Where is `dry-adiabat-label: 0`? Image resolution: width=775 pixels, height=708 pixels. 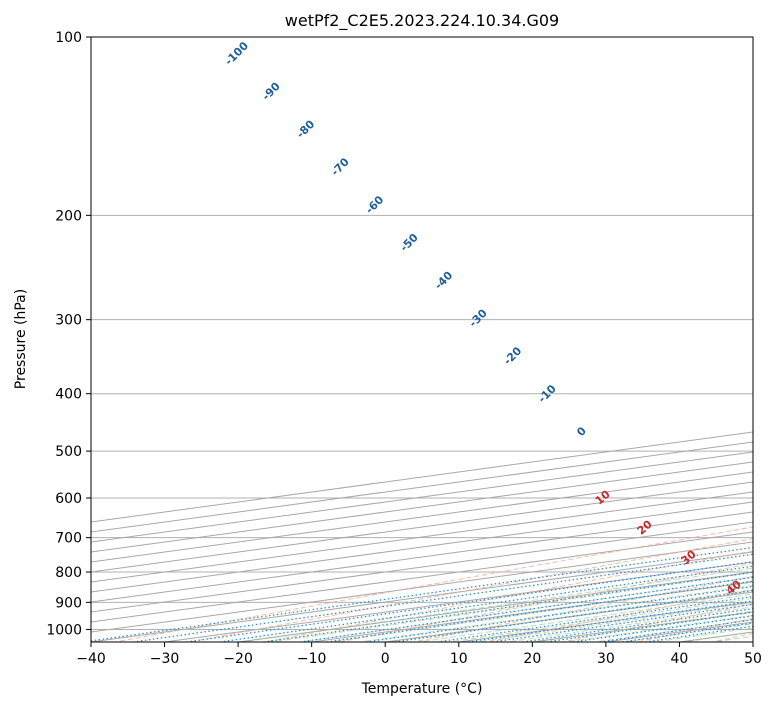
dry-adiabat-label: 0 is located at coordinates (581, 431).